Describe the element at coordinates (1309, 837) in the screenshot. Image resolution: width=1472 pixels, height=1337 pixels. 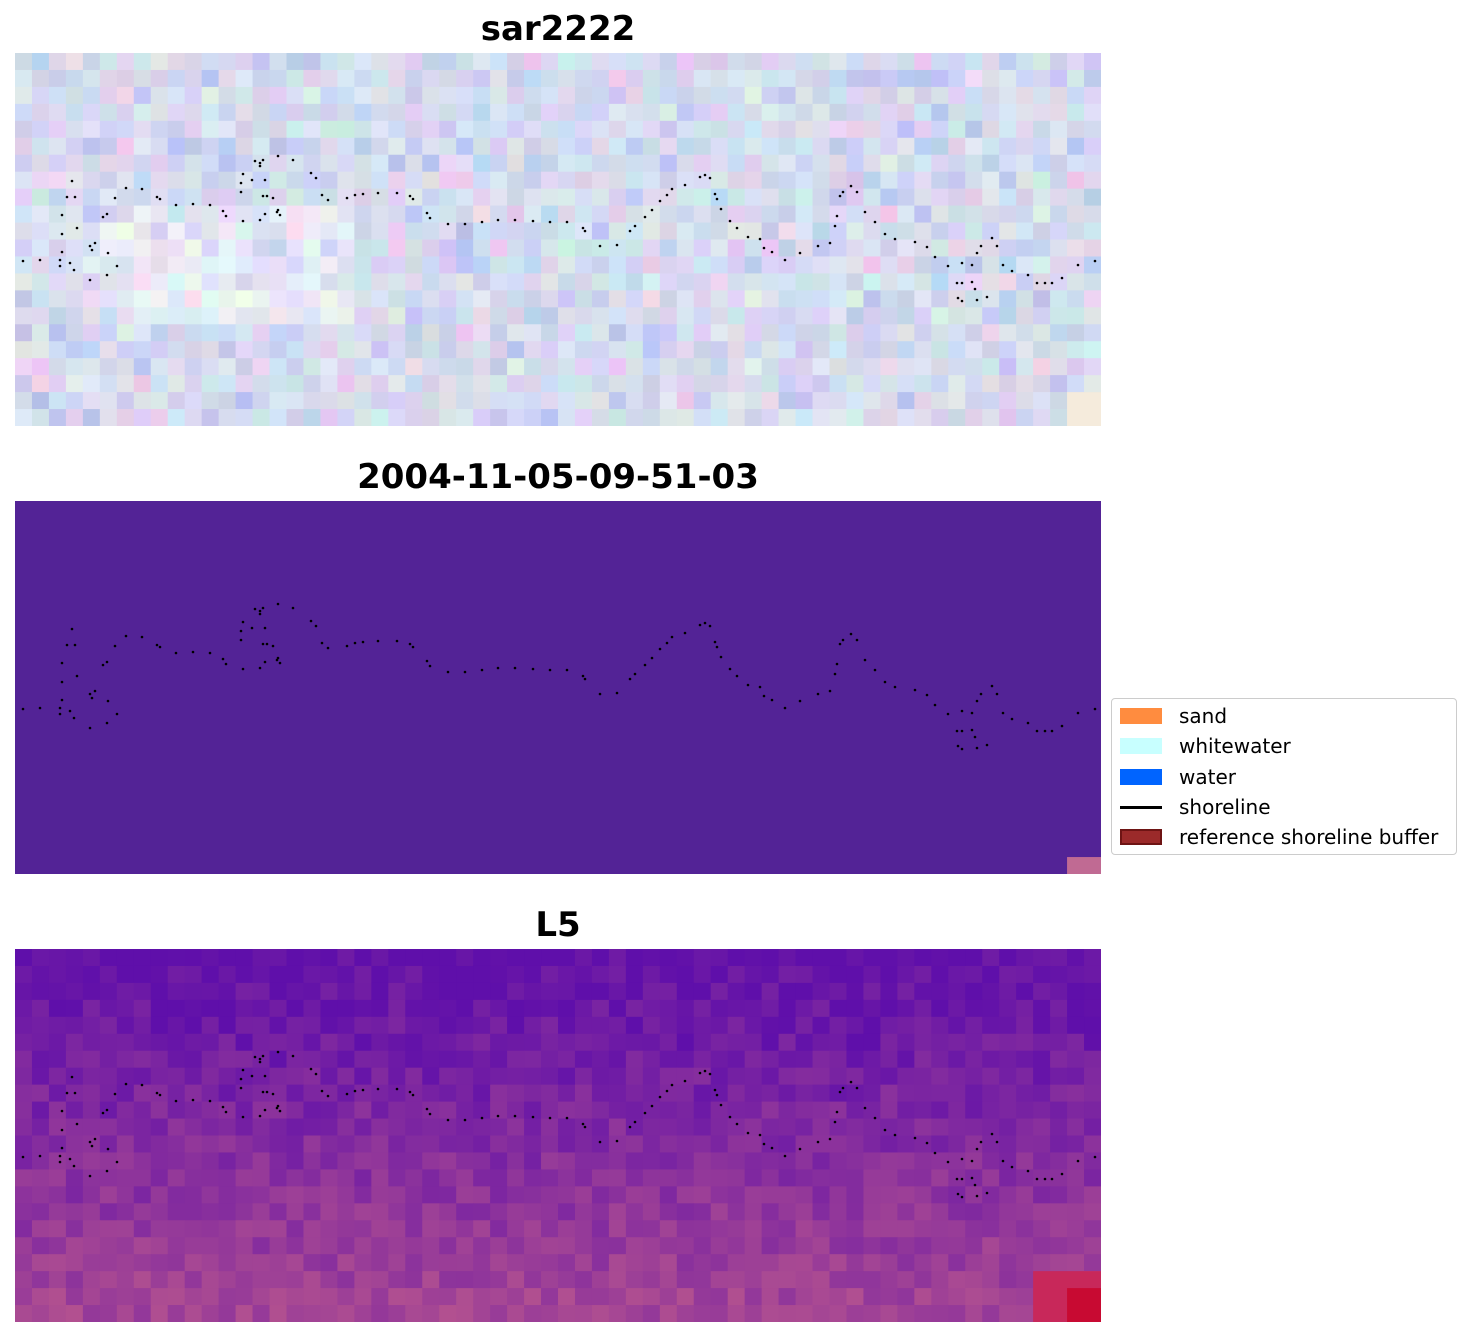
I see `legend-label-reference-buffer: reference shoreline buffer` at that location.